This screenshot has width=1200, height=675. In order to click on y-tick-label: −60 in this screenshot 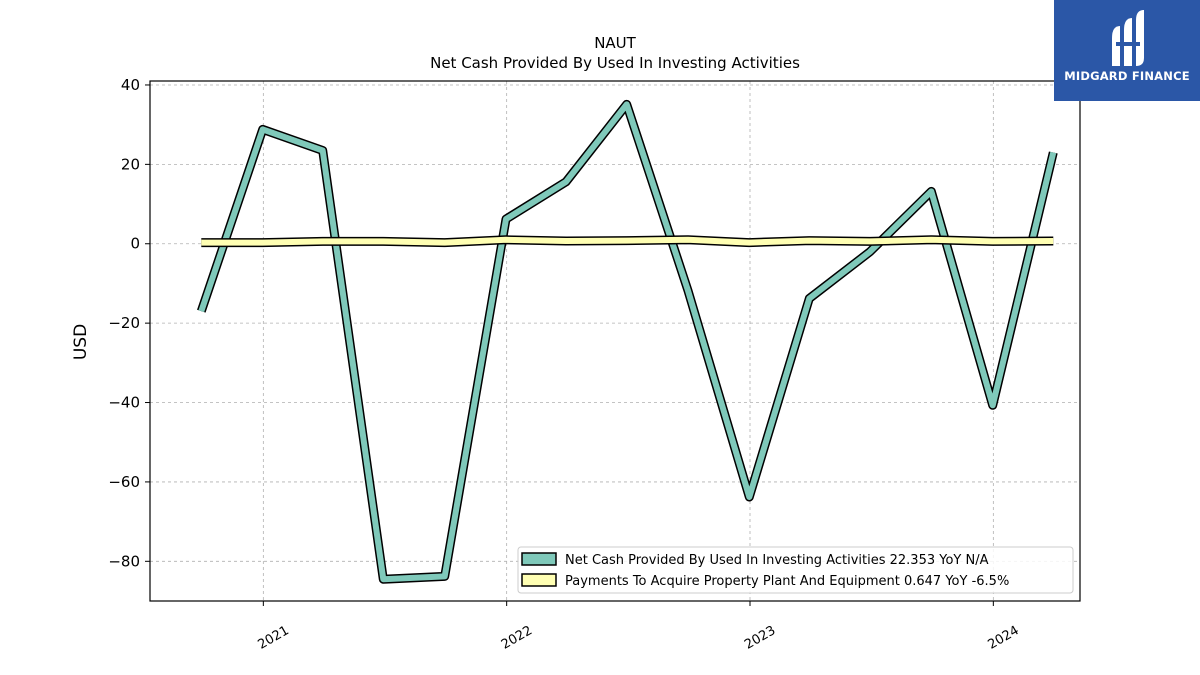, I will do `click(124, 482)`.